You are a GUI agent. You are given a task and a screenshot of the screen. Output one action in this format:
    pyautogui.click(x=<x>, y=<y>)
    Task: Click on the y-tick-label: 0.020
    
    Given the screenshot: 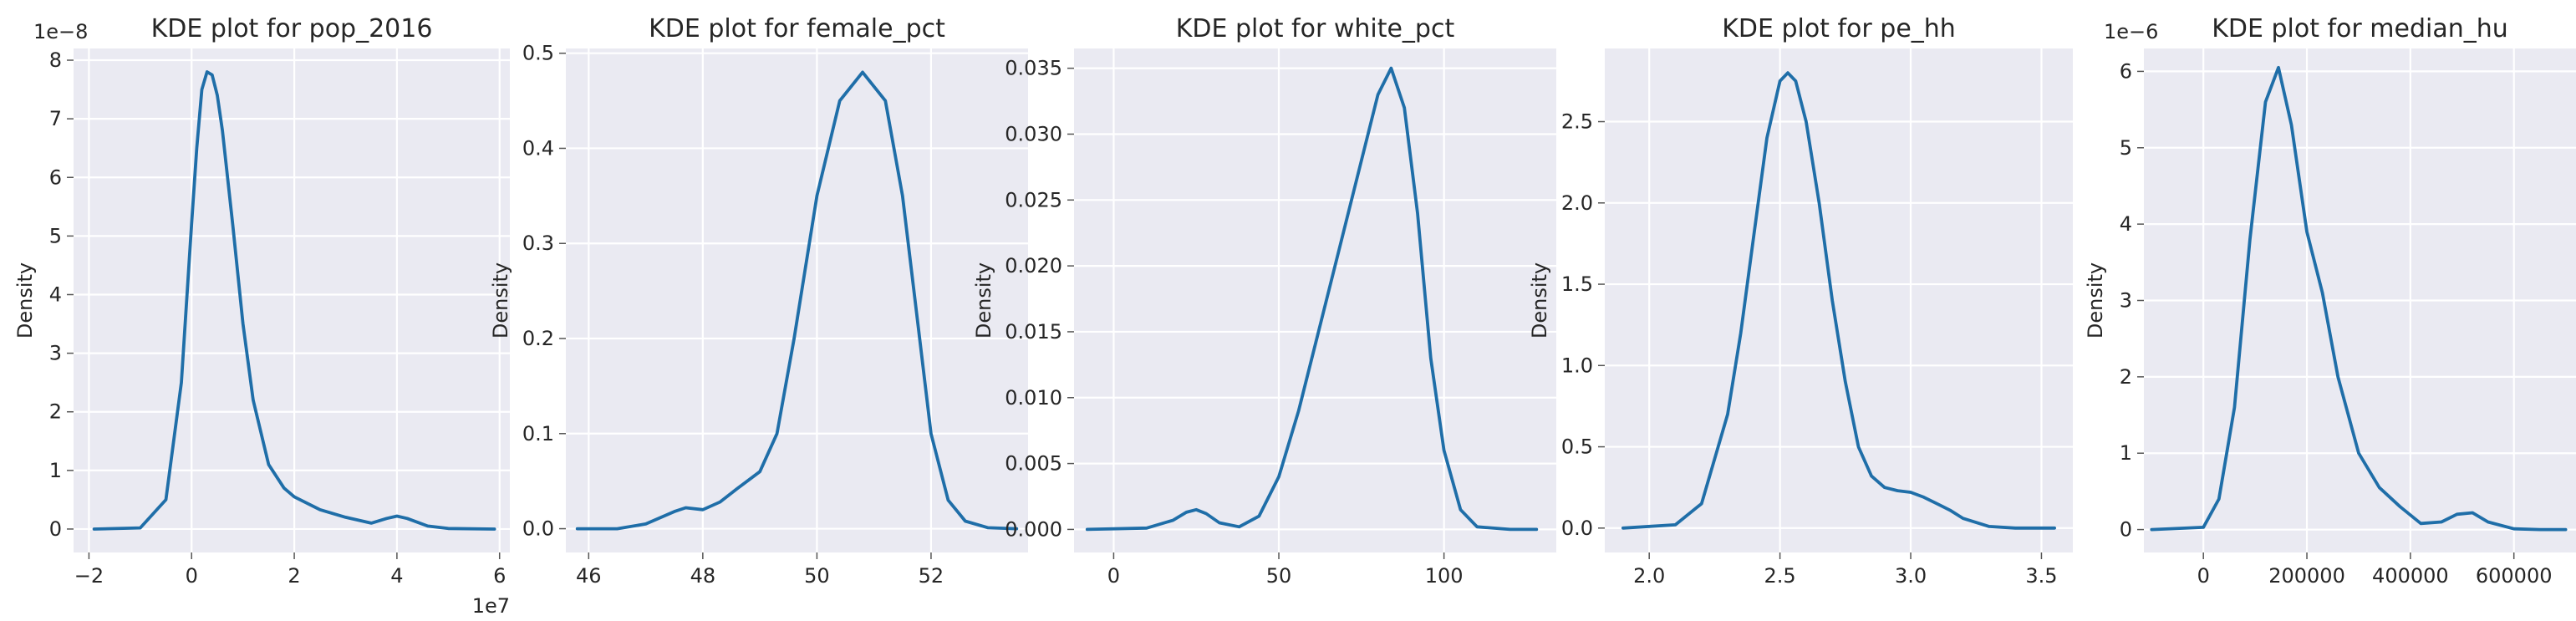 What is the action you would take?
    pyautogui.click(x=1033, y=265)
    